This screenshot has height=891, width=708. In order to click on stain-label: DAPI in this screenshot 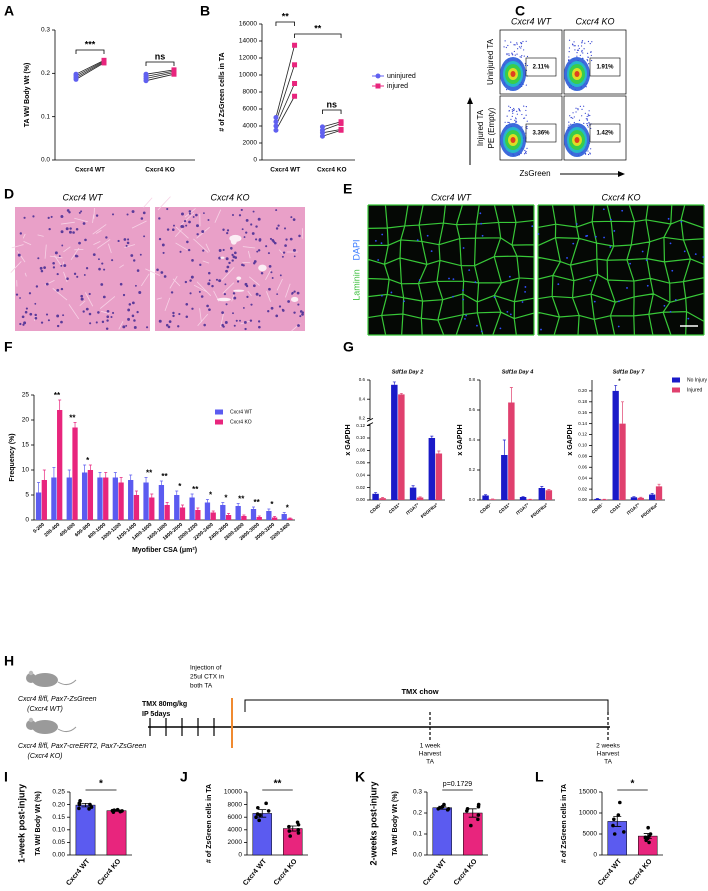, I will do `click(356, 249)`.